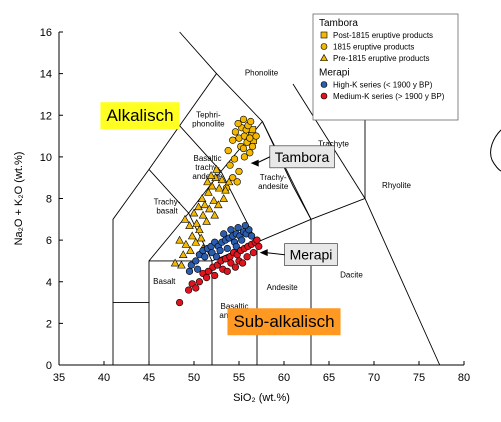 The width and height of the screenshot is (501, 422). What do you see at coordinates (263, 160) in the screenshot?
I see `annotation-arrow` at bounding box center [263, 160].